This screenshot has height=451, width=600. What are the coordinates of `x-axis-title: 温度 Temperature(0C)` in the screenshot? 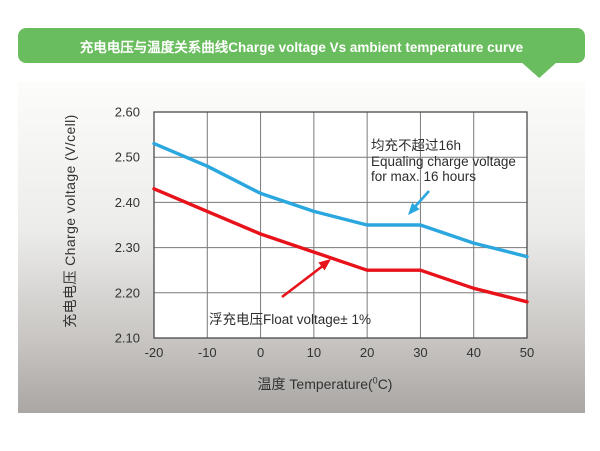 It's located at (325, 384).